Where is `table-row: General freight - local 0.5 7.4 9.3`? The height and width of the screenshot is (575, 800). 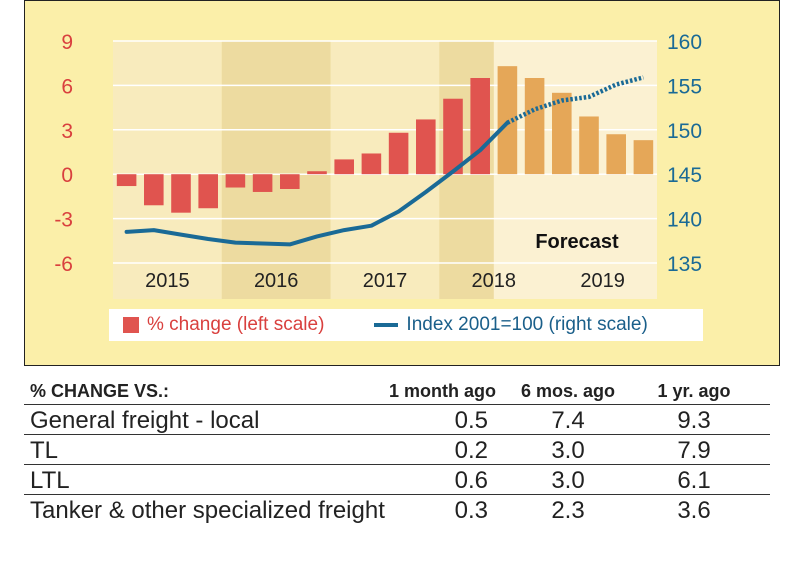
table-row: General freight - local 0.5 7.4 9.3 is located at coordinates (397, 419).